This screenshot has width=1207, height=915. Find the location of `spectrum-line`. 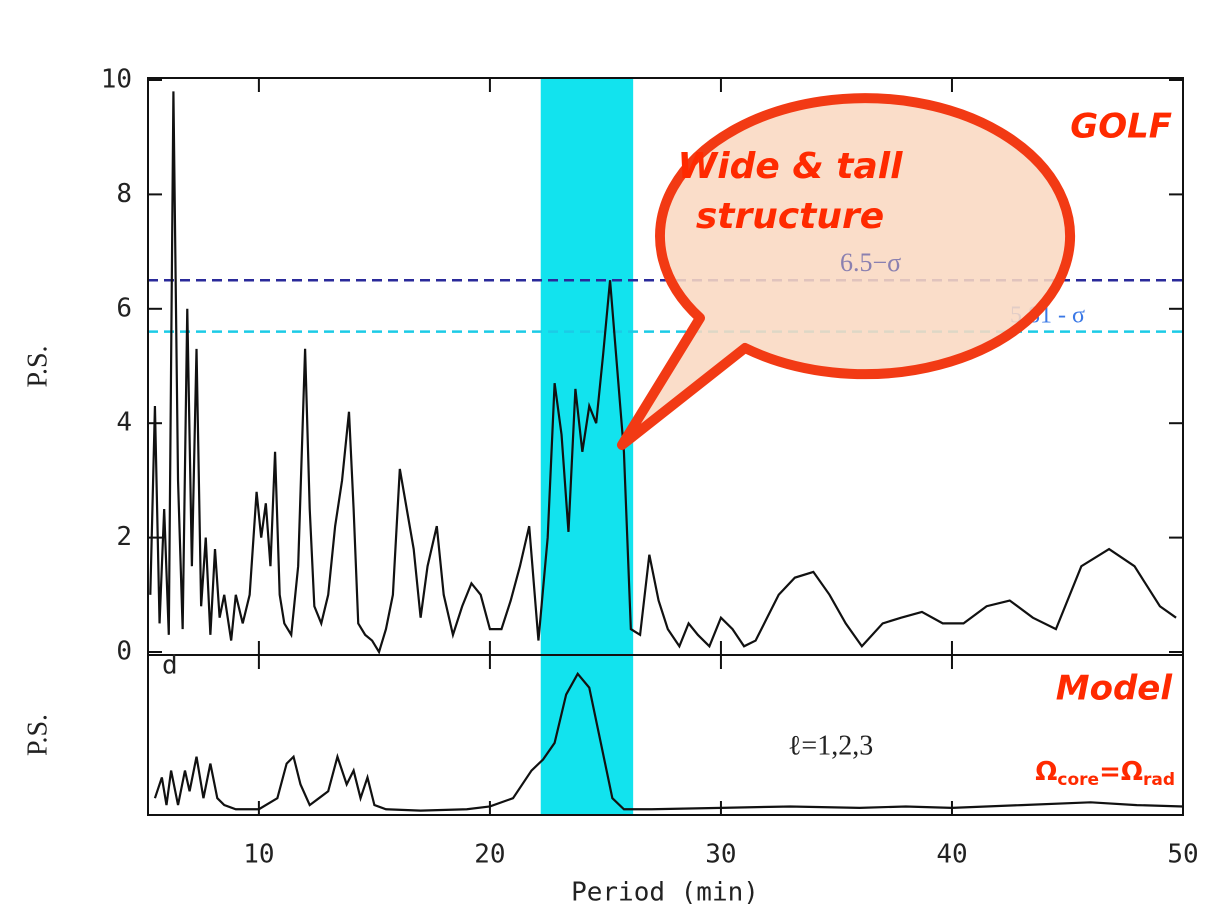

spectrum-line is located at coordinates (668, 741).